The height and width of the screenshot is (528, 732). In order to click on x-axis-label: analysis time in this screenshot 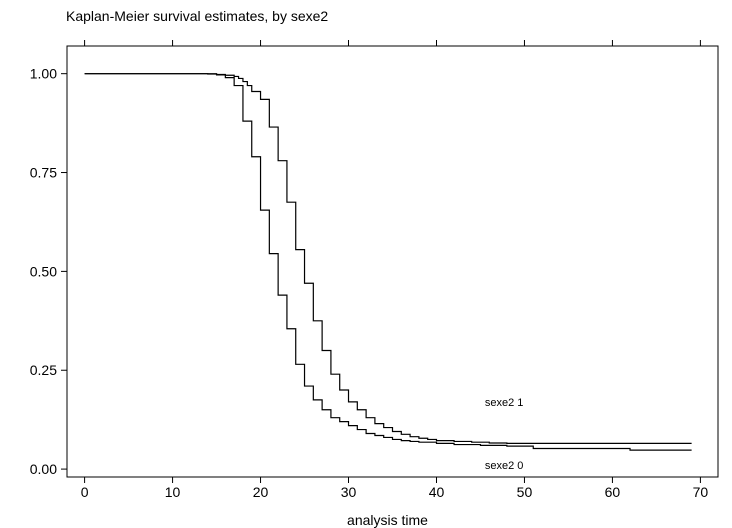, I will do `click(387, 520)`.